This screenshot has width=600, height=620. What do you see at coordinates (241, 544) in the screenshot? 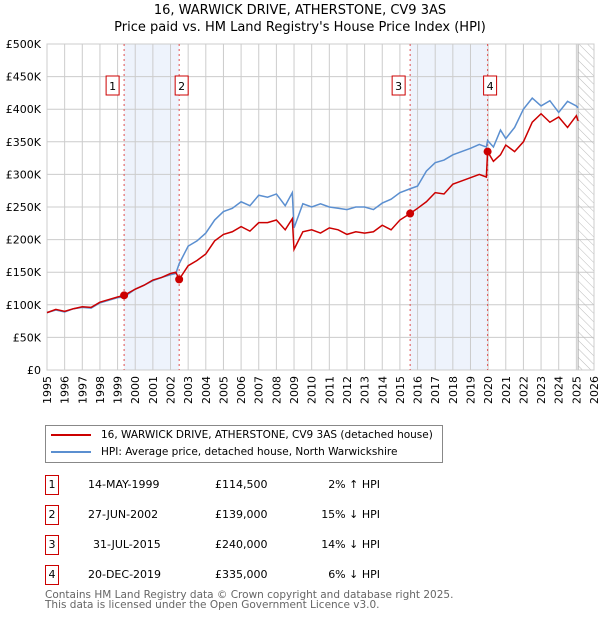
I see `transaction-price: £240,000` at bounding box center [241, 544].